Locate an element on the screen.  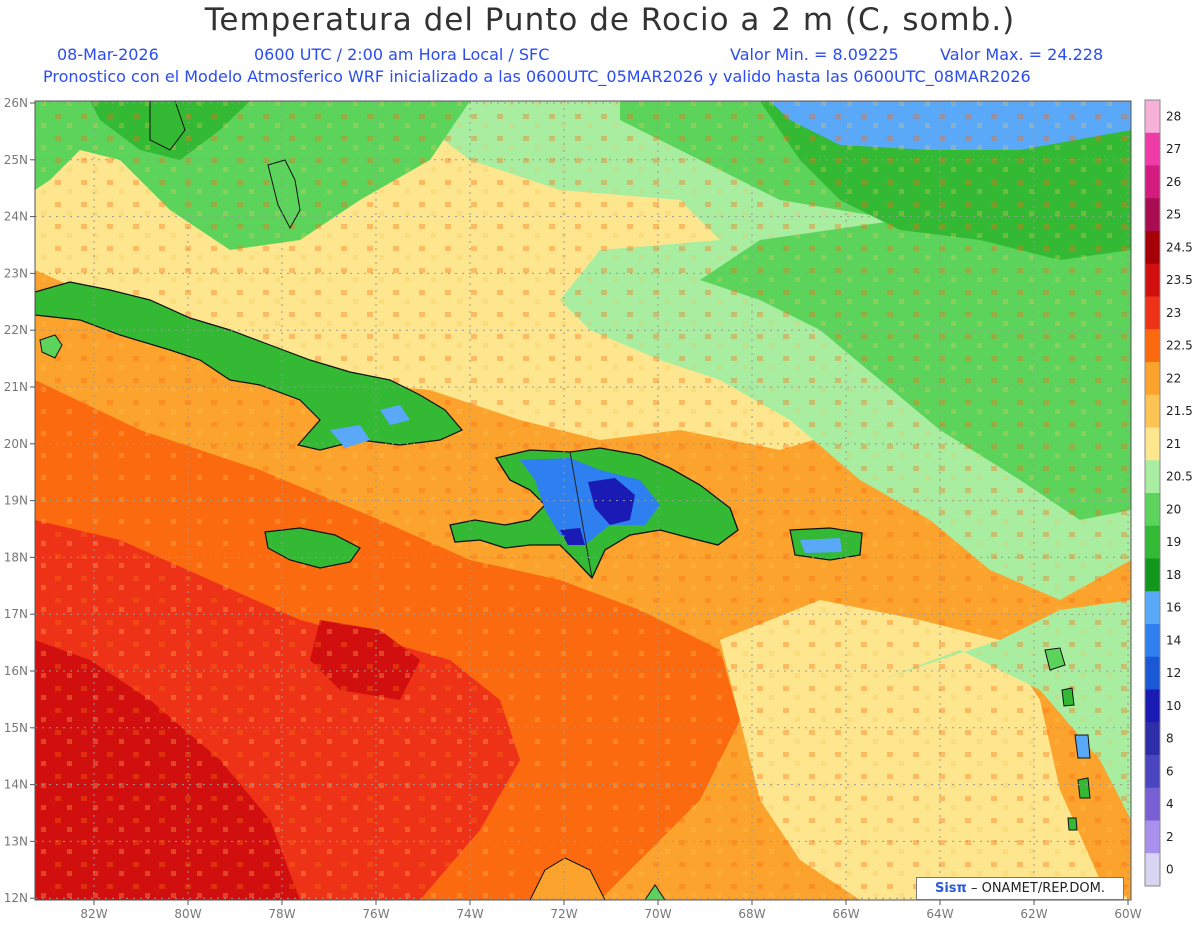
min-value: Valor Min. = 8.09225 is located at coordinates (814, 54).